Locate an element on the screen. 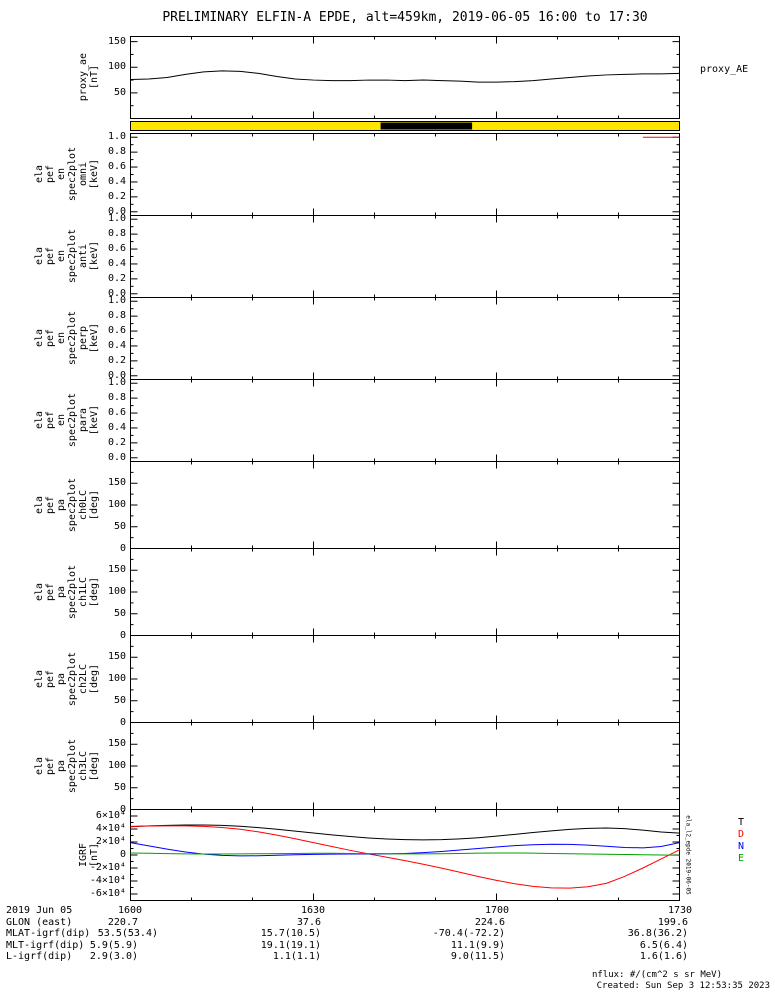  y-tick-label: 6×10⁴ is located at coordinates (110, 815).